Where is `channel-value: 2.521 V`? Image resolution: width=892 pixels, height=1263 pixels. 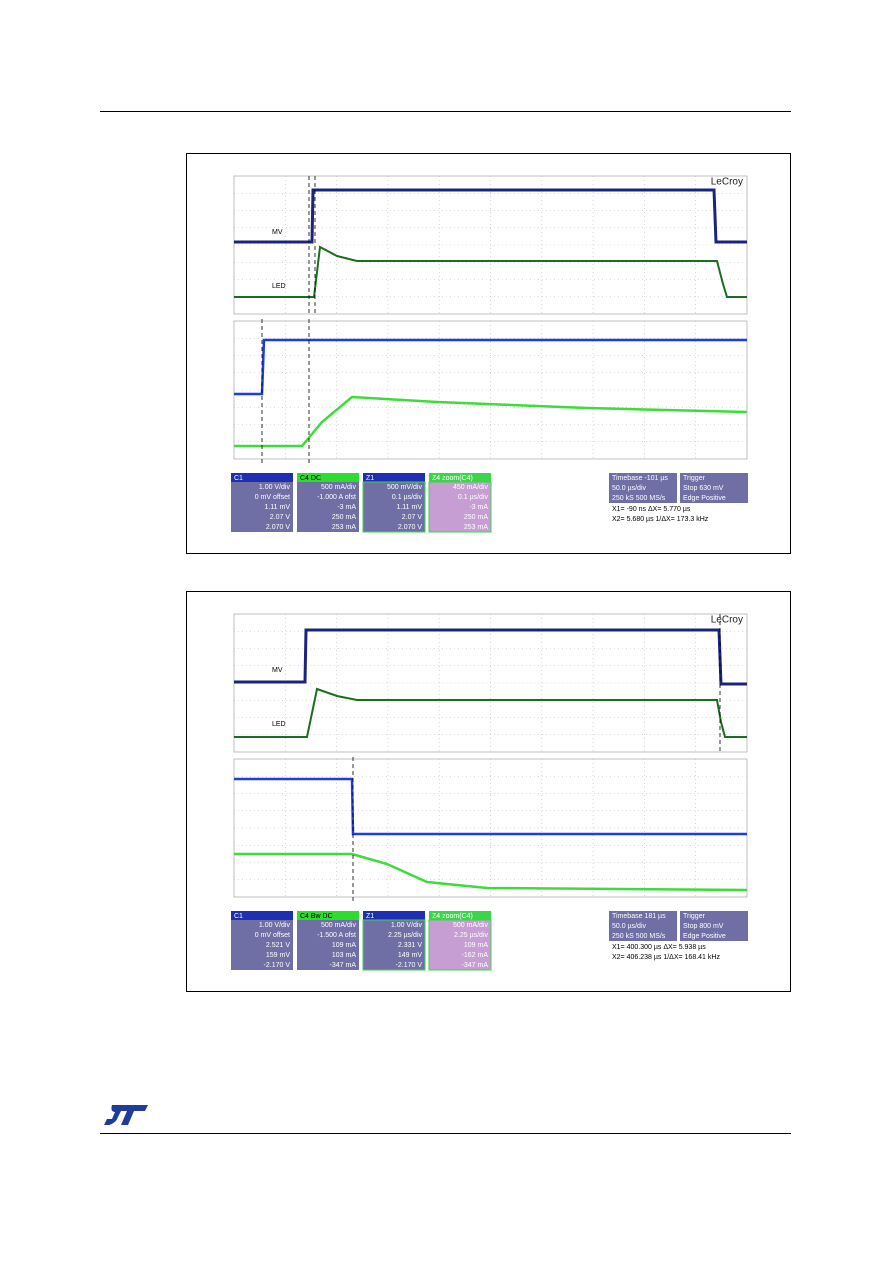 channel-value: 2.521 V is located at coordinates (278, 945).